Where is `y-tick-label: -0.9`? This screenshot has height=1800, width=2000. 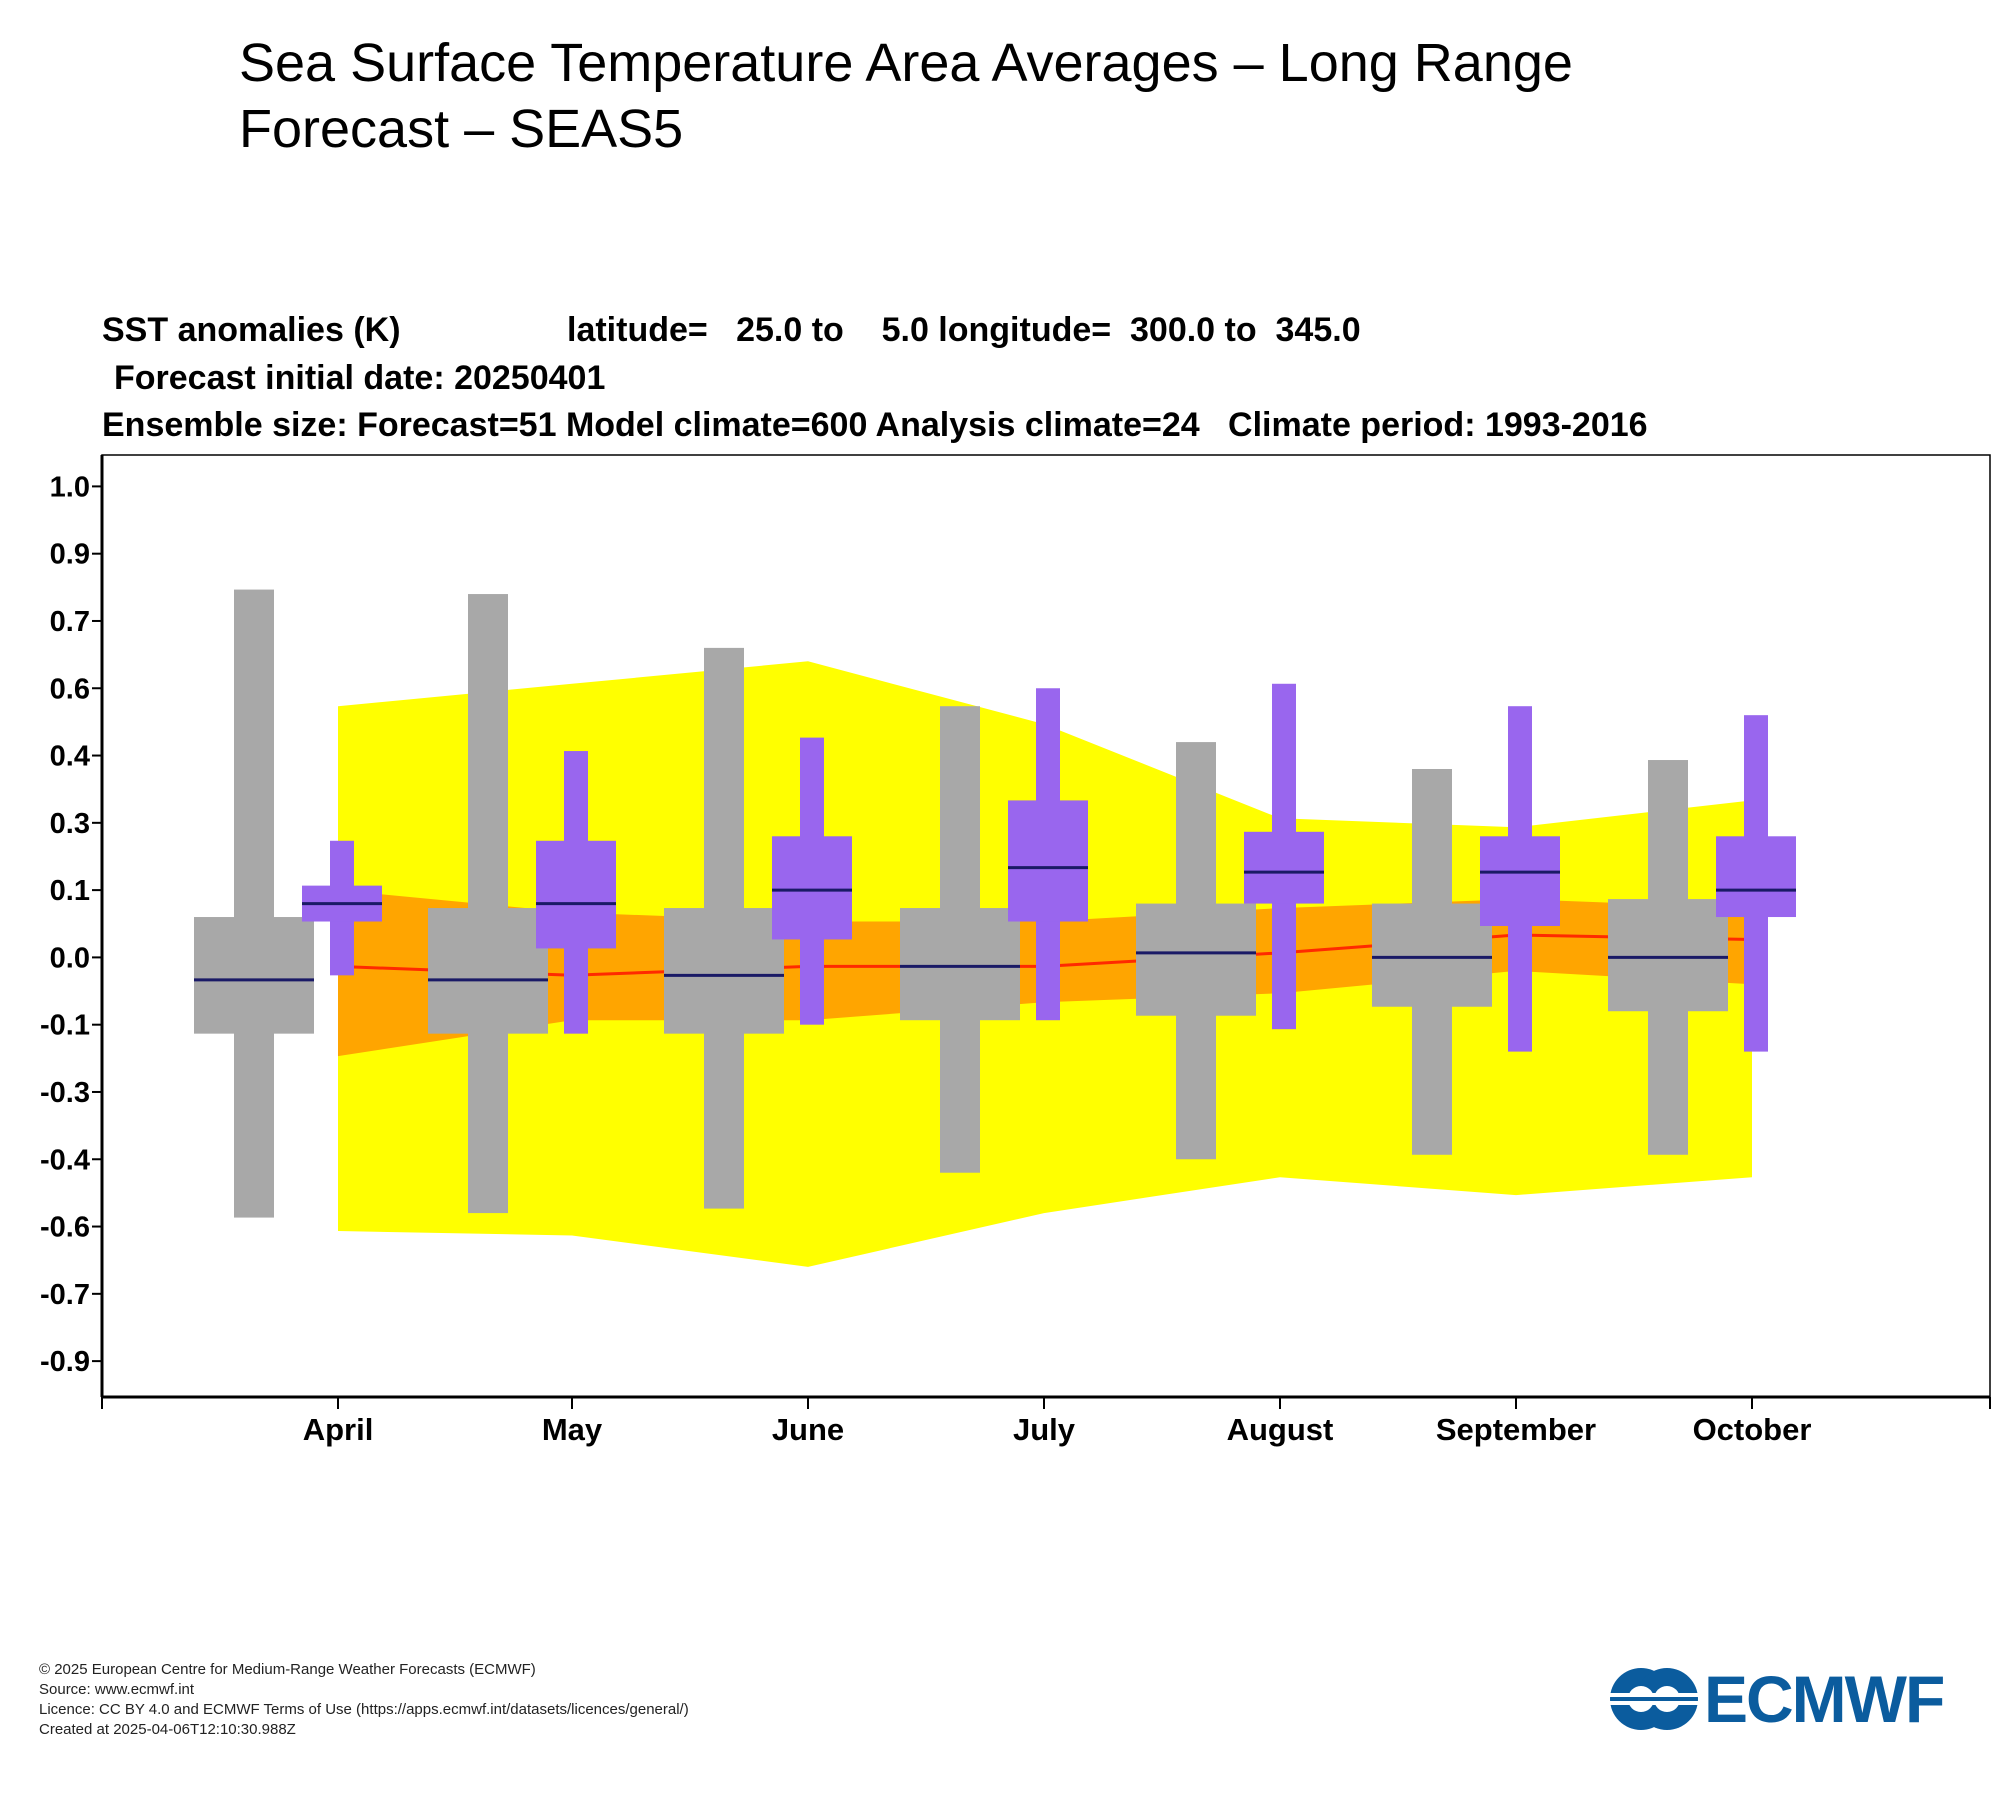
y-tick-label: -0.9 is located at coordinates (65, 1362).